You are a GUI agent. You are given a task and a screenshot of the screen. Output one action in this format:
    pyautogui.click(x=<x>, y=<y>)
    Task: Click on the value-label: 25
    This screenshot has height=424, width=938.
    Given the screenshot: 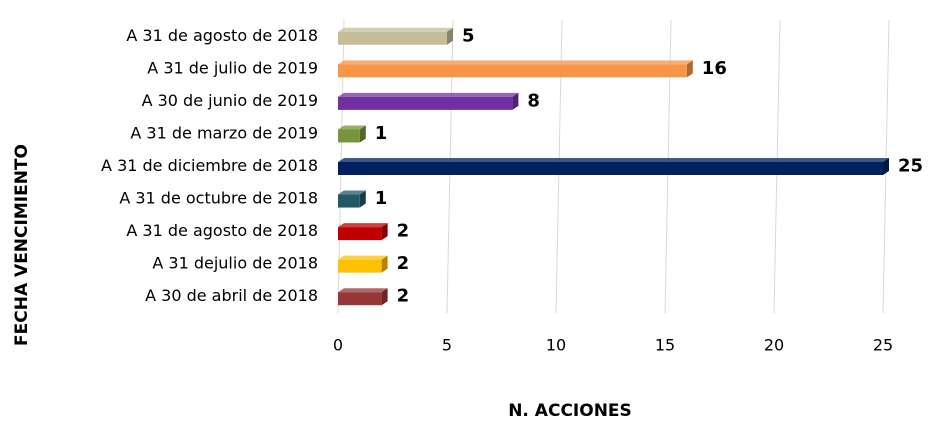 What is the action you would take?
    pyautogui.click(x=910, y=166)
    